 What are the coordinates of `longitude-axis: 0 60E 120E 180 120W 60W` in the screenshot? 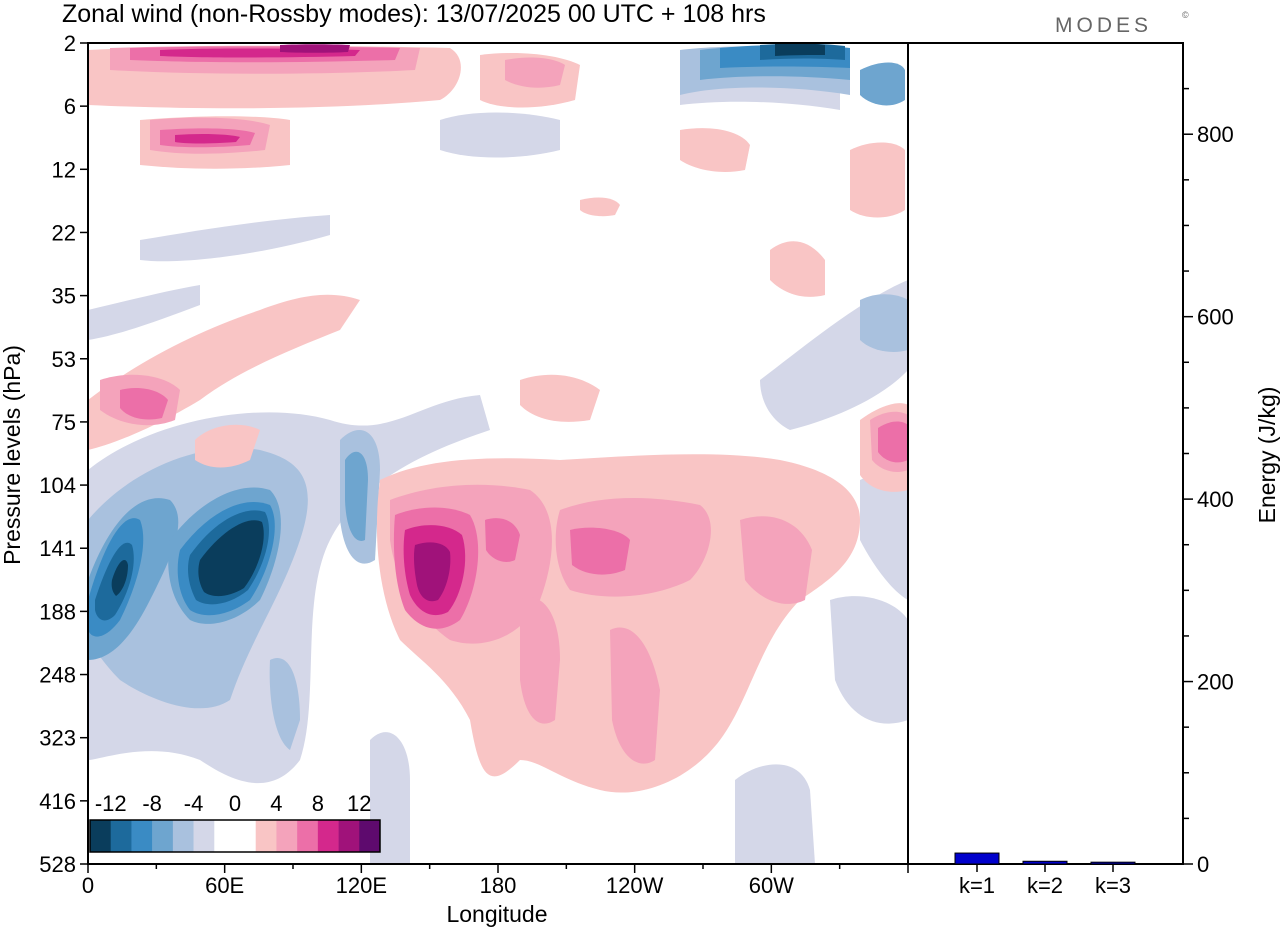 It's located at (495, 881).